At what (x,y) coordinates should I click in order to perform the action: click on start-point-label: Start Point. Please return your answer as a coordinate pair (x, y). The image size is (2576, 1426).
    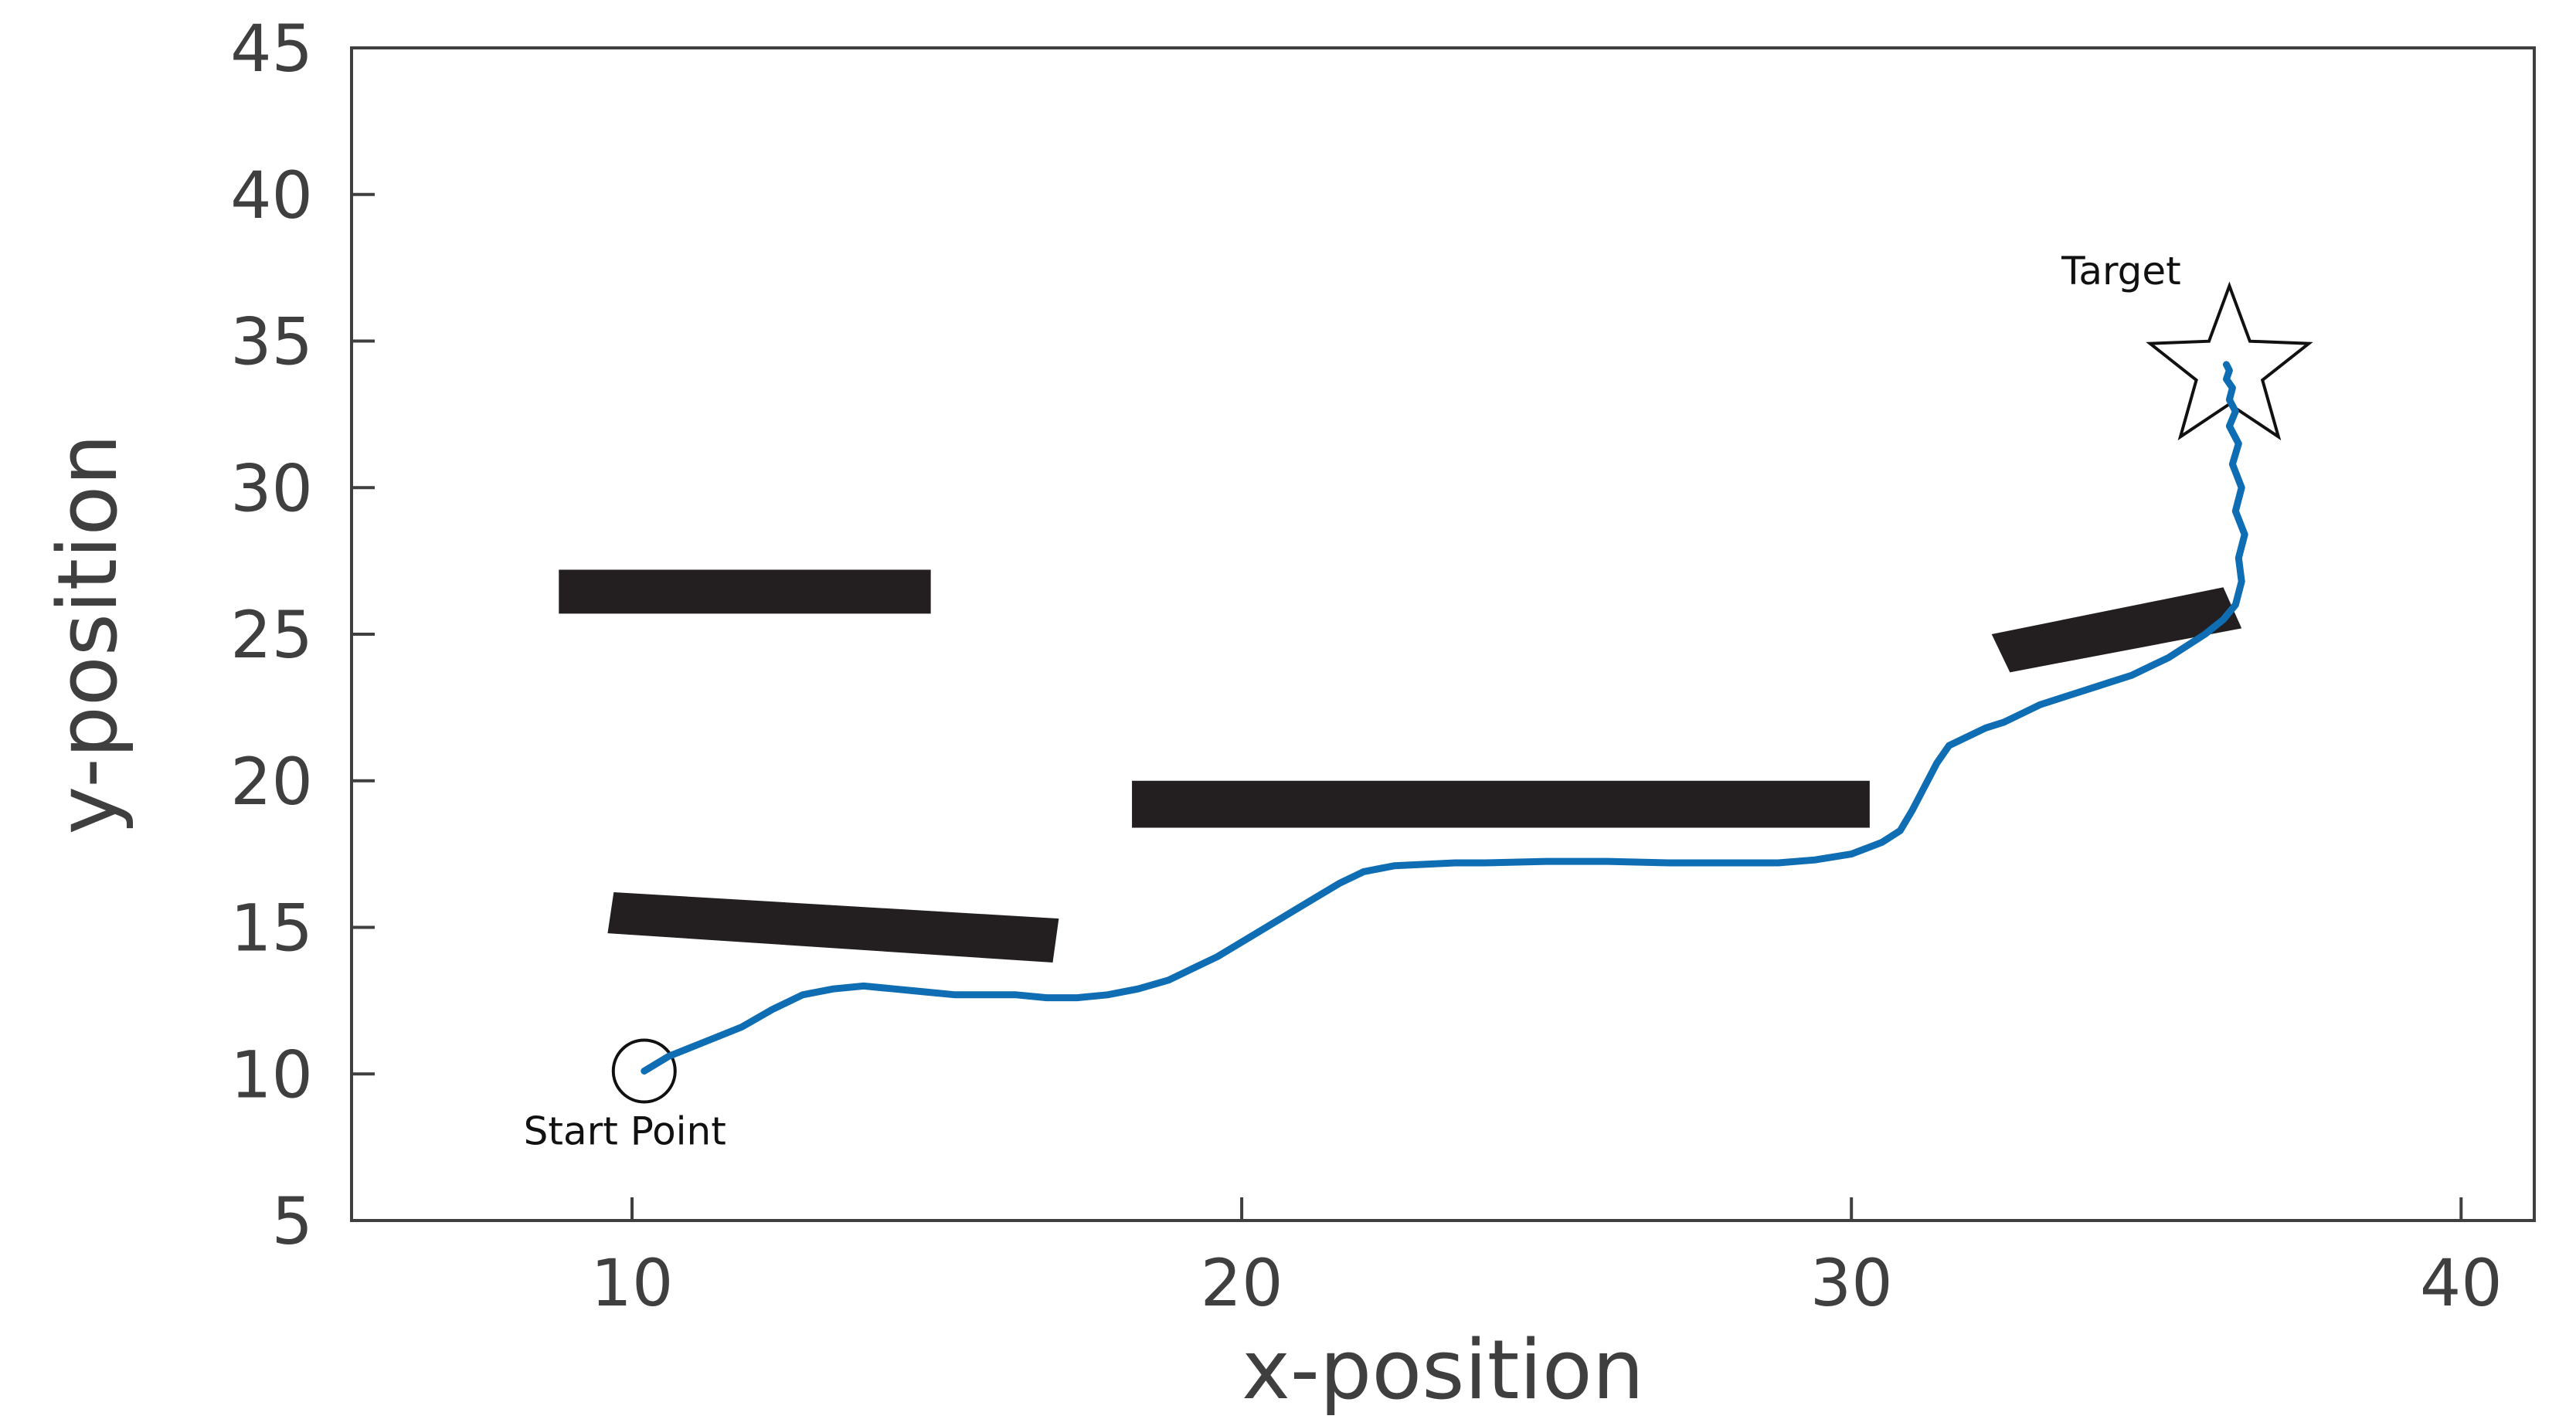
    Looking at the image, I should click on (625, 1131).